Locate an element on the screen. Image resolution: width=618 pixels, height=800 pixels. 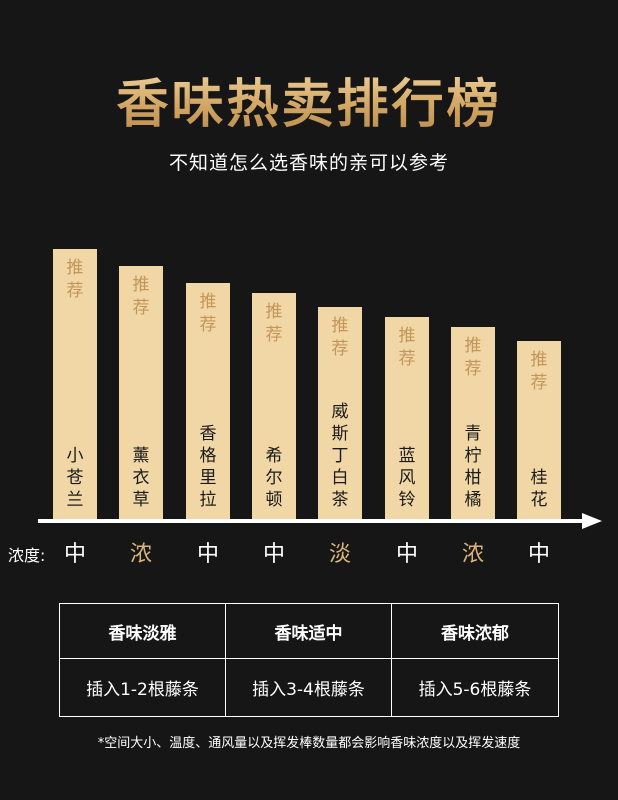
axis-line is located at coordinates (312, 521).